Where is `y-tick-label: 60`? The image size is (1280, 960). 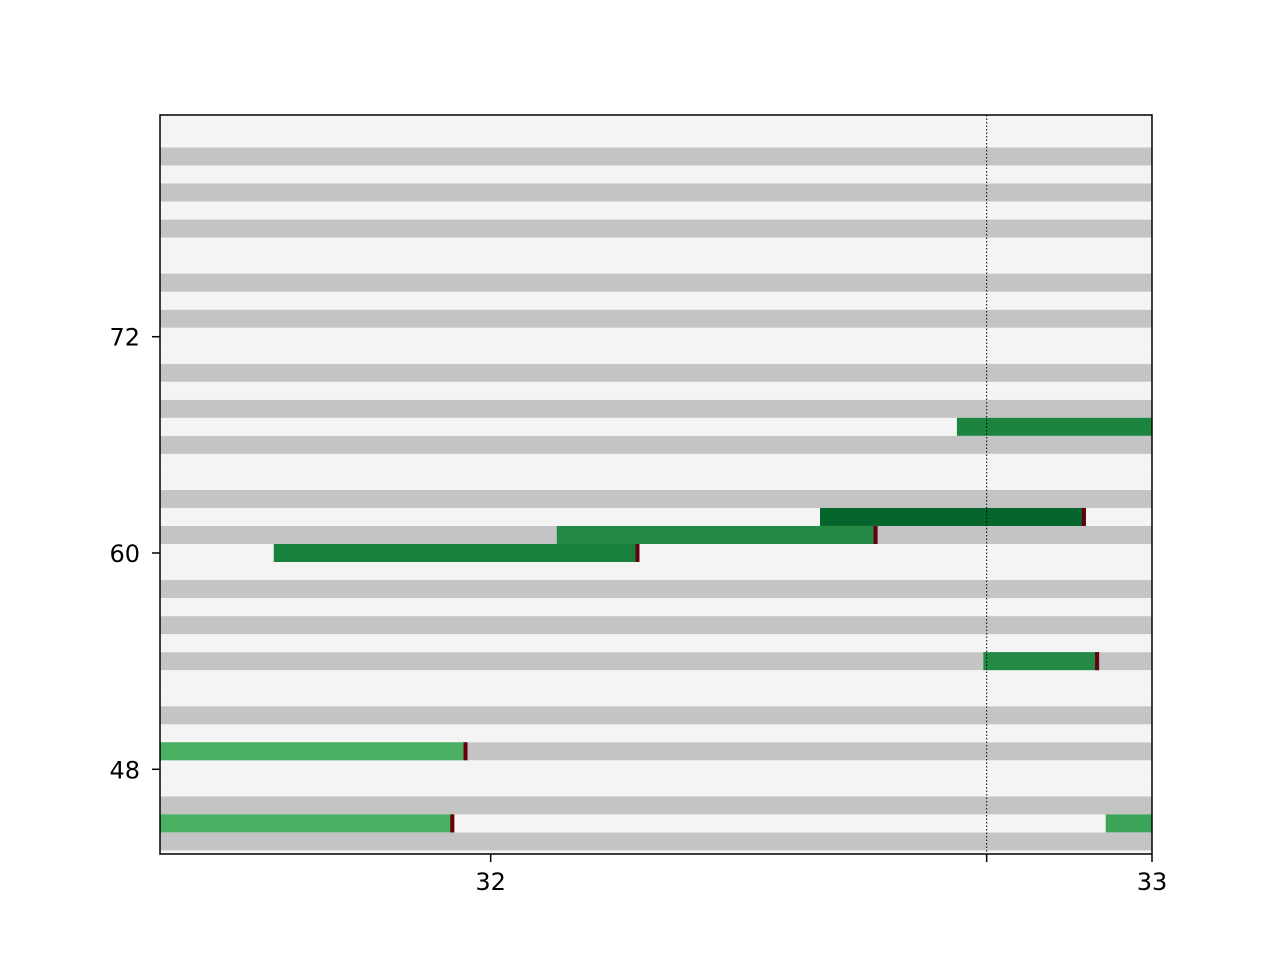 y-tick-label: 60 is located at coordinates (124, 554).